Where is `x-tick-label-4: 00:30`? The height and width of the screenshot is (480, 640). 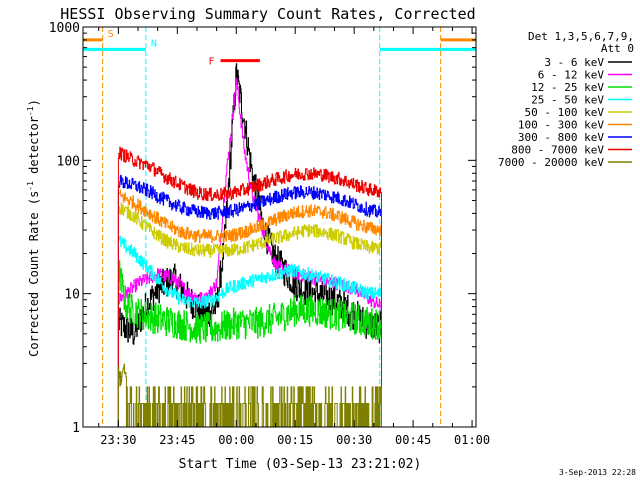
x-tick-label-4: 00:30 is located at coordinates (354, 440).